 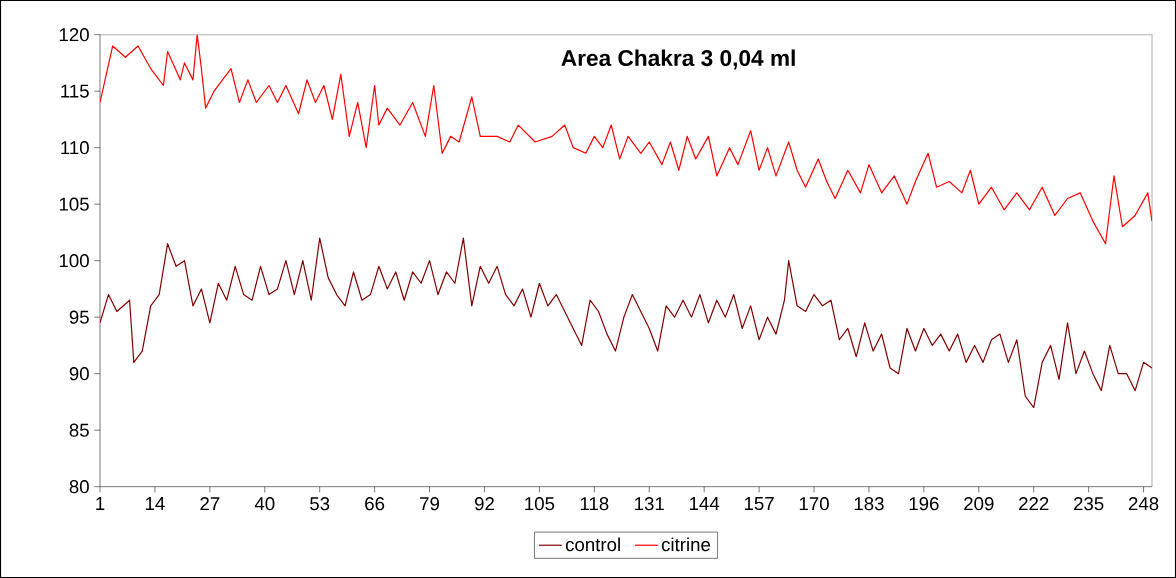 What do you see at coordinates (74, 204) in the screenshot?
I see `y-tick-label: 105` at bounding box center [74, 204].